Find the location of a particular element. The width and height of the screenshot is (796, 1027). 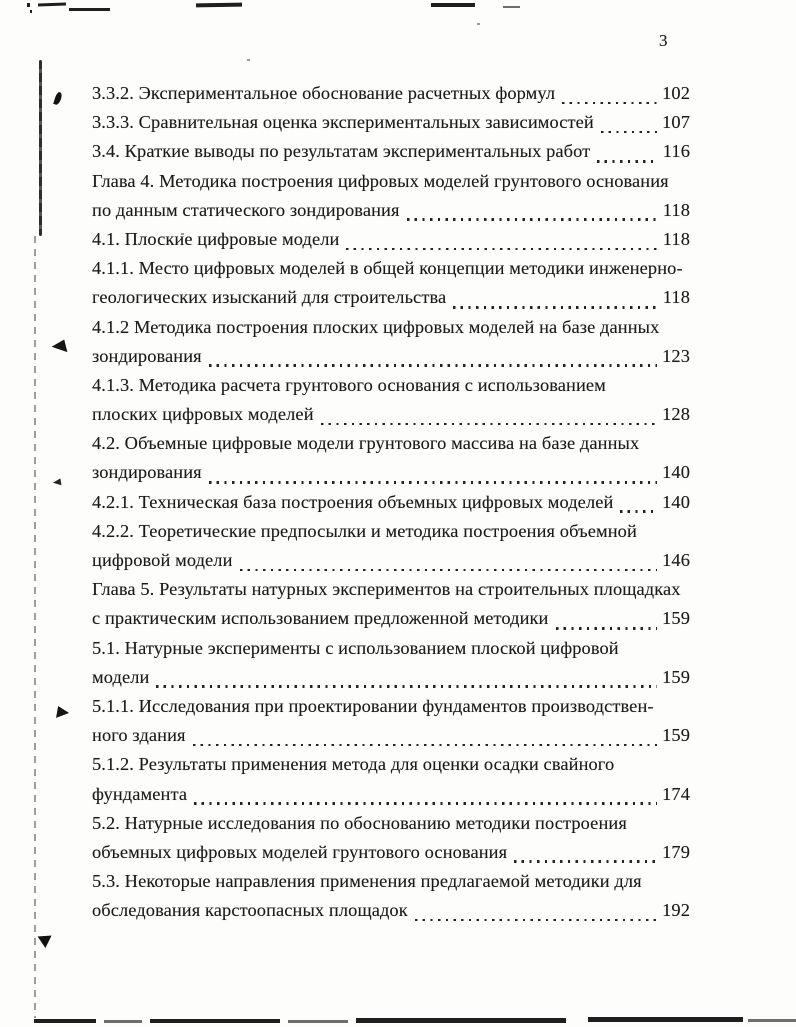

toc-page-number: 146 is located at coordinates (676, 560).